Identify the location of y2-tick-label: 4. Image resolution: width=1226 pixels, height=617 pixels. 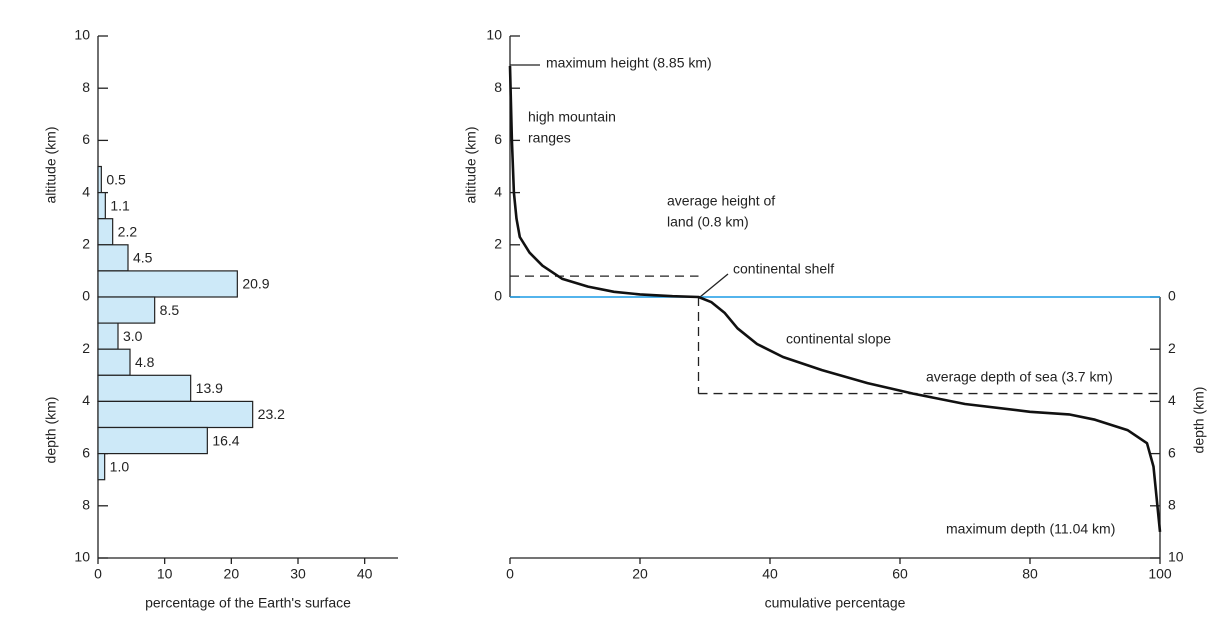
(1172, 400).